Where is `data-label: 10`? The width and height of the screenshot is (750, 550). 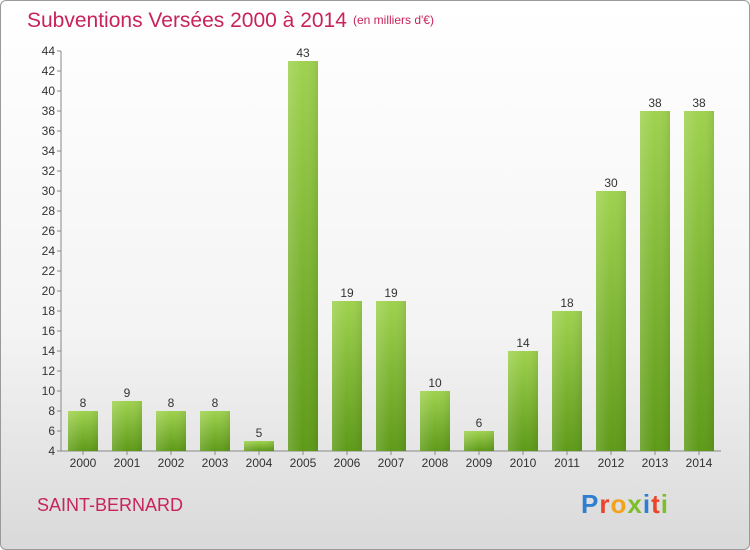
data-label: 10 is located at coordinates (435, 383).